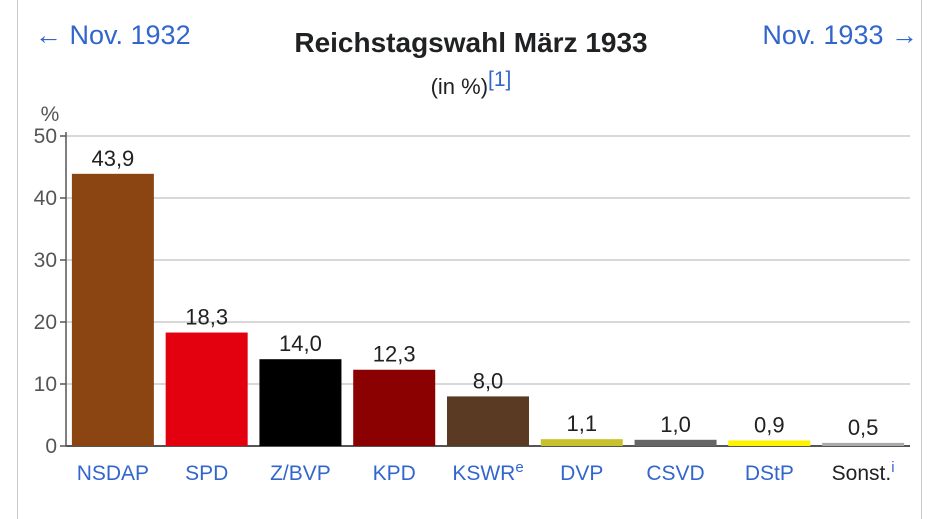 The height and width of the screenshot is (519, 942). Describe the element at coordinates (769, 443) in the screenshot. I see `bar-dstp` at that location.